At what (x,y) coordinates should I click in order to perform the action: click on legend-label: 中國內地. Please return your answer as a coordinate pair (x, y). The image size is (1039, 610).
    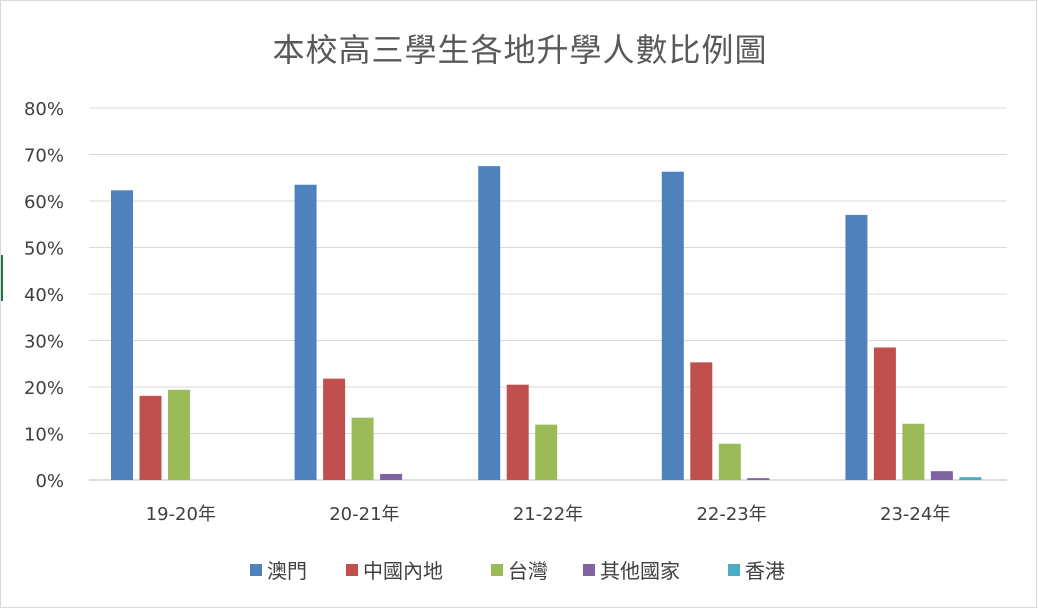
    Looking at the image, I should click on (403, 571).